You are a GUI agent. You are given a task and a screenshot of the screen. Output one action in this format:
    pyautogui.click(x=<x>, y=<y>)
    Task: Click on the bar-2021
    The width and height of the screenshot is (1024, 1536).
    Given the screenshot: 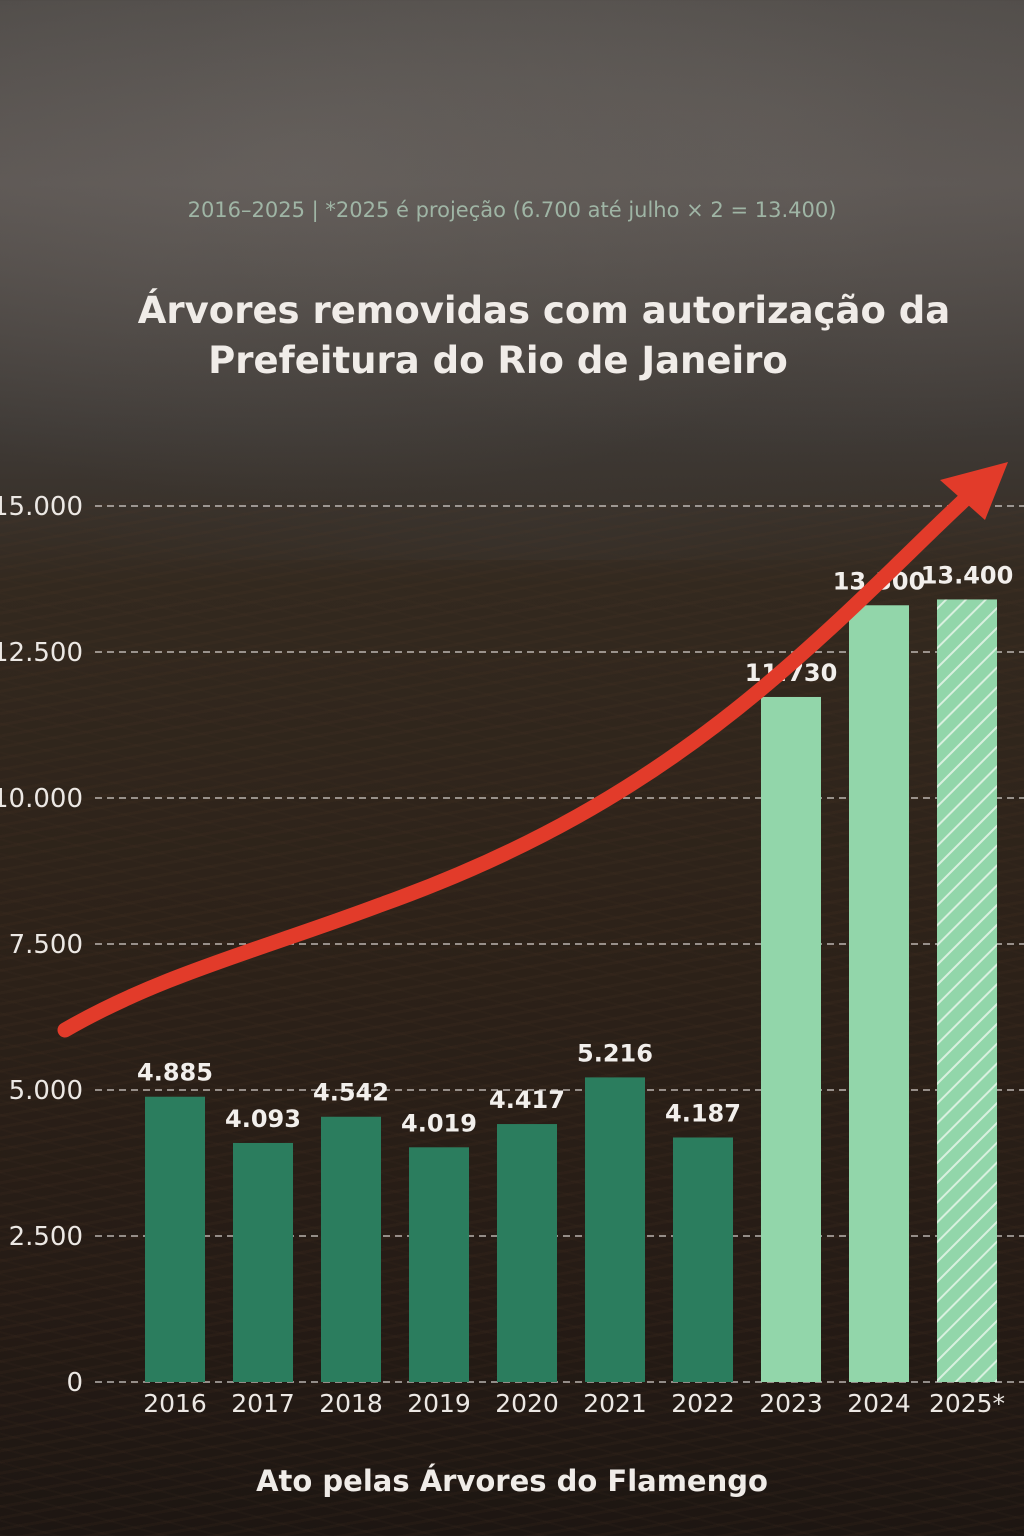 What is the action you would take?
    pyautogui.click(x=615, y=1229)
    